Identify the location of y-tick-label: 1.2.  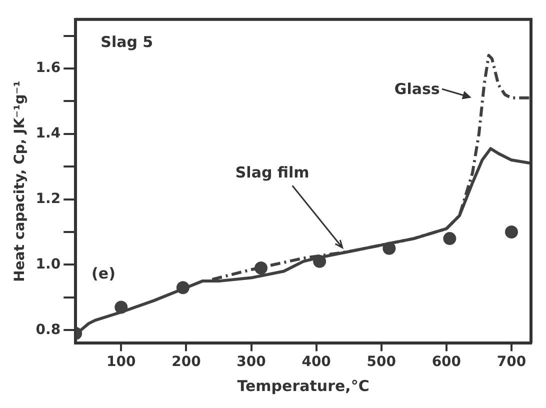
(48, 198).